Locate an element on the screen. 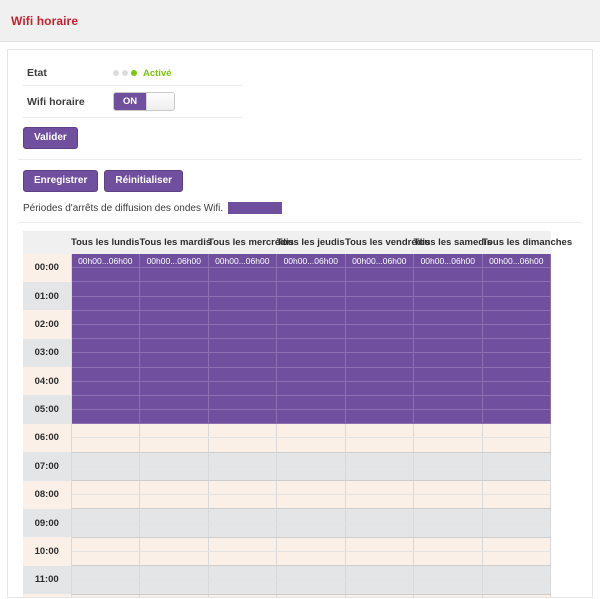 The height and width of the screenshot is (599, 600). toggle-knob is located at coordinates (160, 101).